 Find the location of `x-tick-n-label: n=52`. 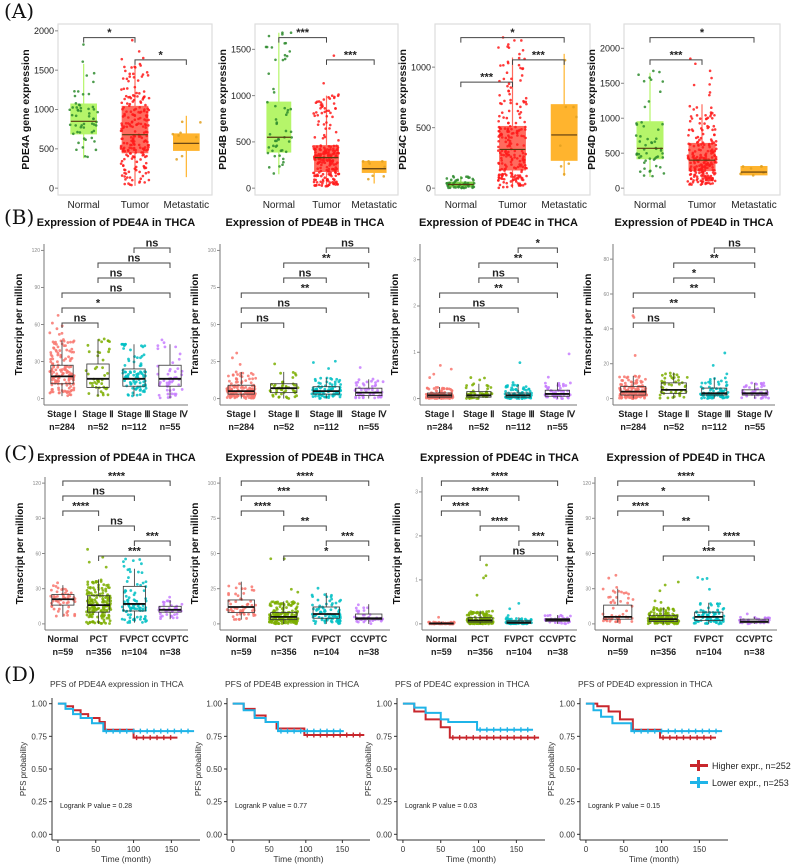

x-tick-n-label: n=52 is located at coordinates (98, 427).